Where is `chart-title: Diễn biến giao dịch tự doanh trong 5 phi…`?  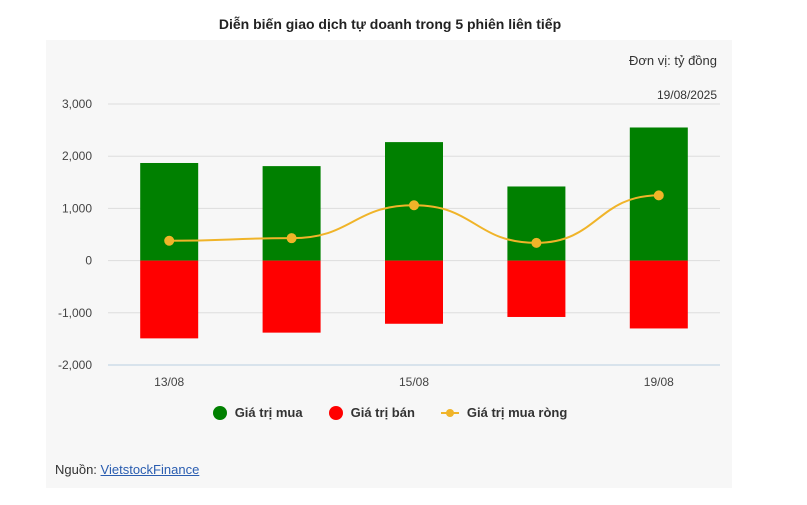 chart-title: Diễn biến giao dịch tự doanh trong 5 phi… is located at coordinates (390, 24).